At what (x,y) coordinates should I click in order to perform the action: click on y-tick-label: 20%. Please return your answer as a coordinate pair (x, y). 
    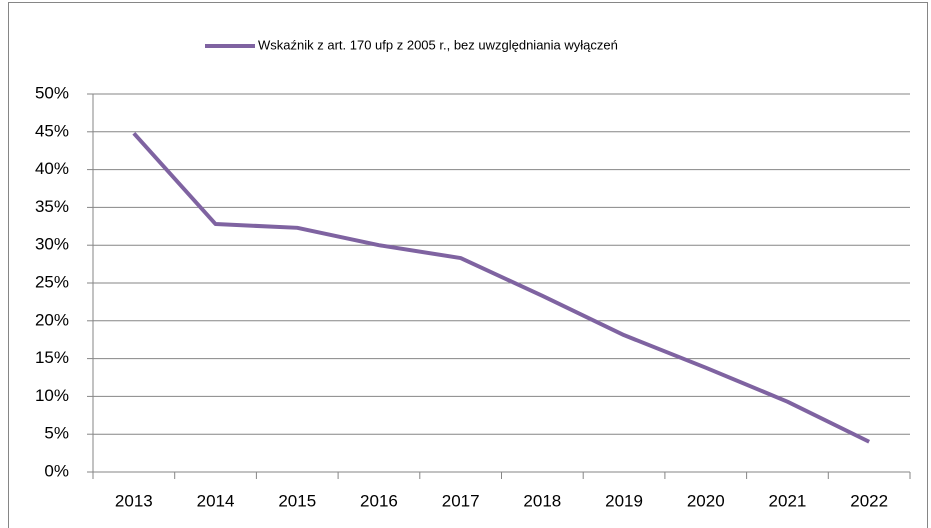
    Looking at the image, I should click on (52, 319).